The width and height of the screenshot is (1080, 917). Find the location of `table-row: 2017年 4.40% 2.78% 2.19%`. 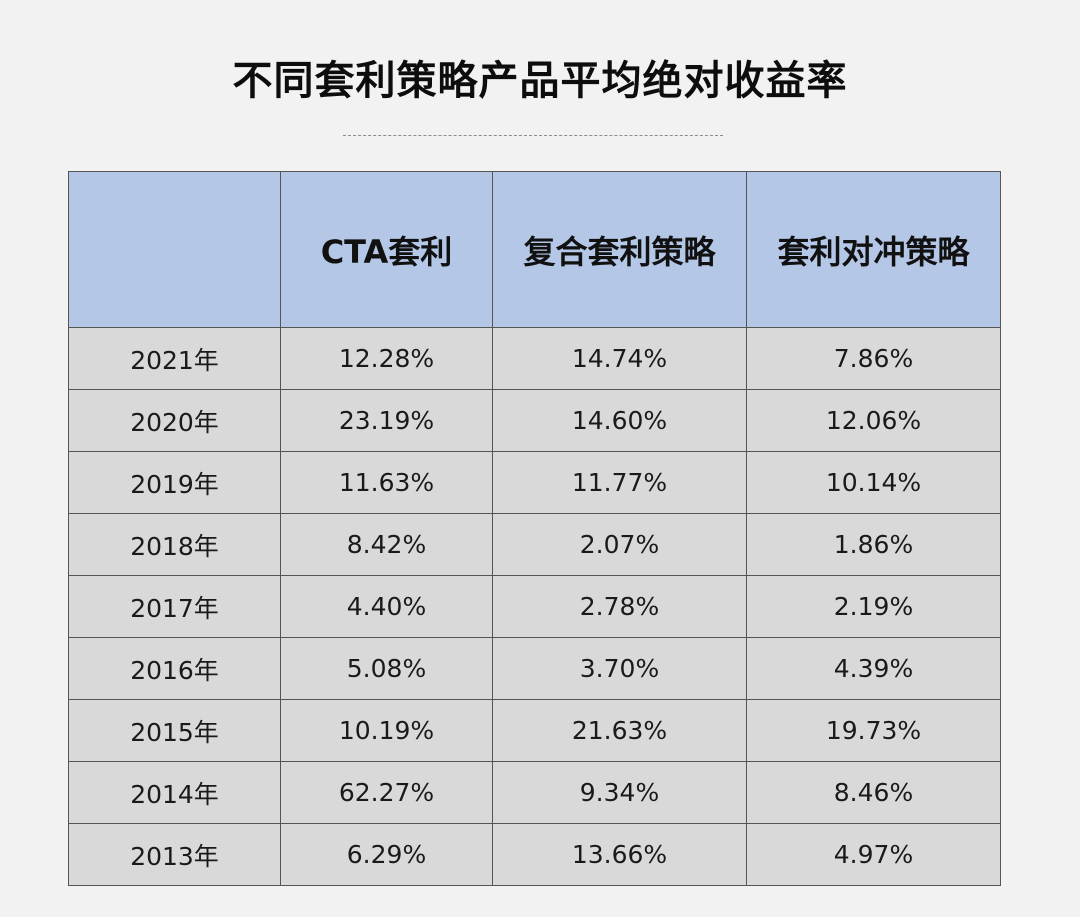

table-row: 2017年 4.40% 2.78% 2.19% is located at coordinates (534, 606).